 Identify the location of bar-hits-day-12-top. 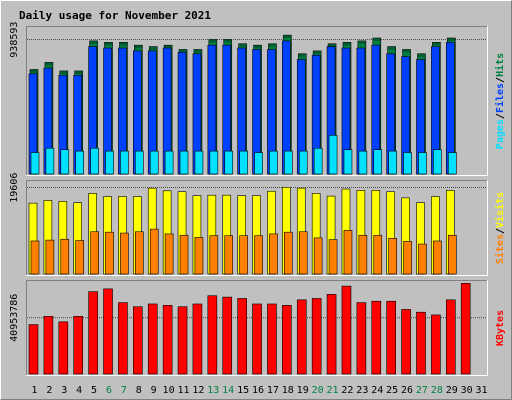
(198, 51).